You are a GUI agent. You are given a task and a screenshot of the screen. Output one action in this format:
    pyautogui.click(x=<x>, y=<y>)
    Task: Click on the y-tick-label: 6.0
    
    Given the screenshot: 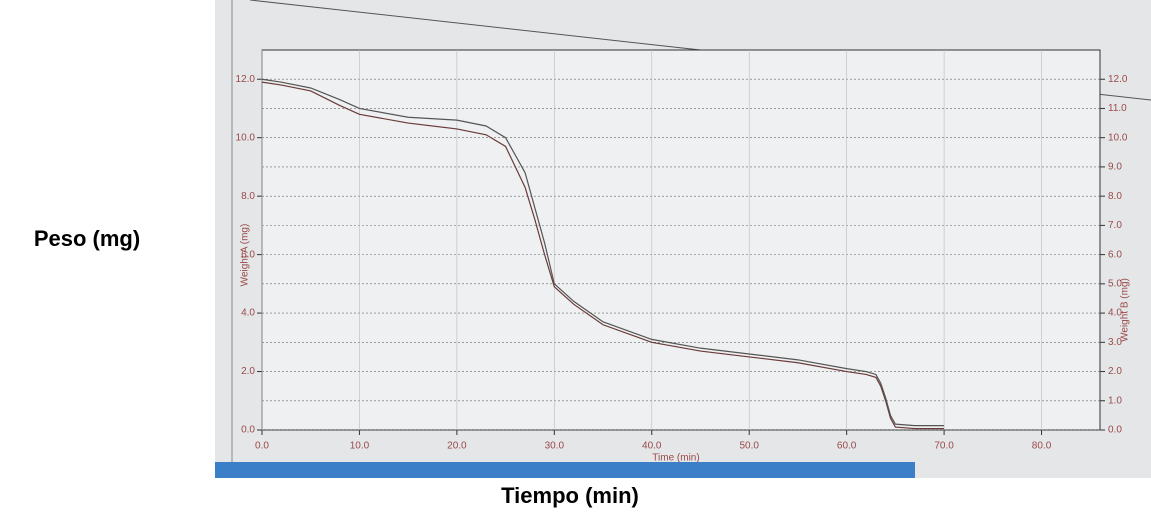 What is the action you would take?
    pyautogui.click(x=248, y=254)
    